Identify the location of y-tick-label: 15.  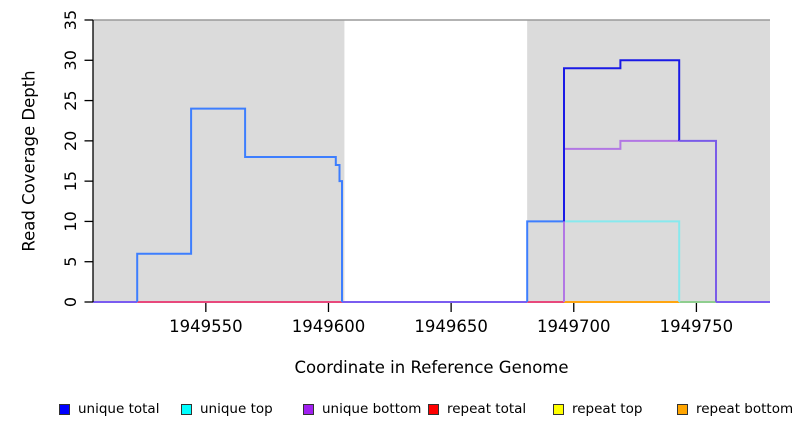
(70, 181).